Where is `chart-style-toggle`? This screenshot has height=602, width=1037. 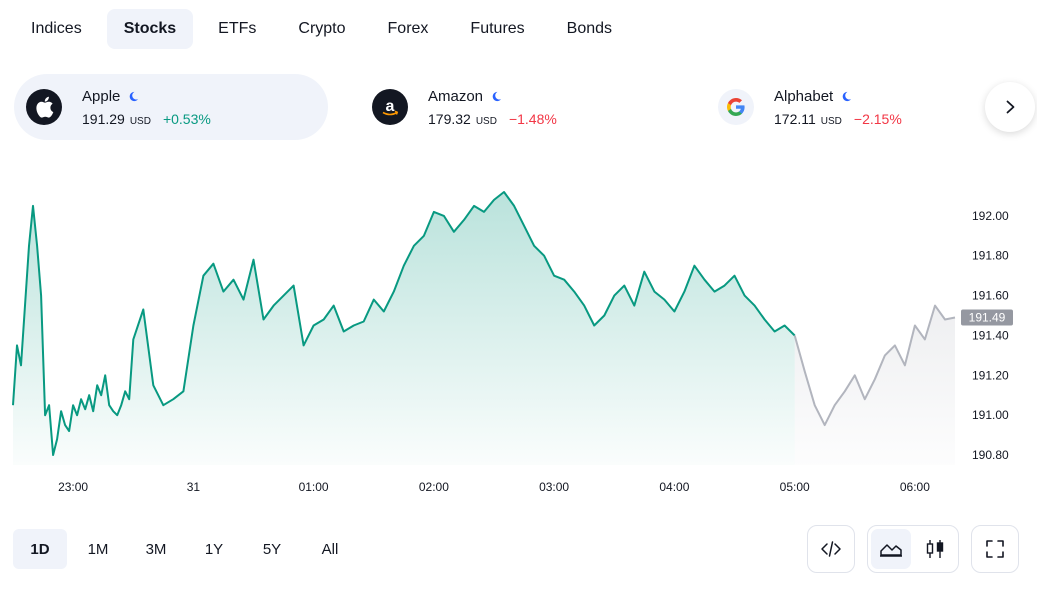 chart-style-toggle is located at coordinates (913, 549).